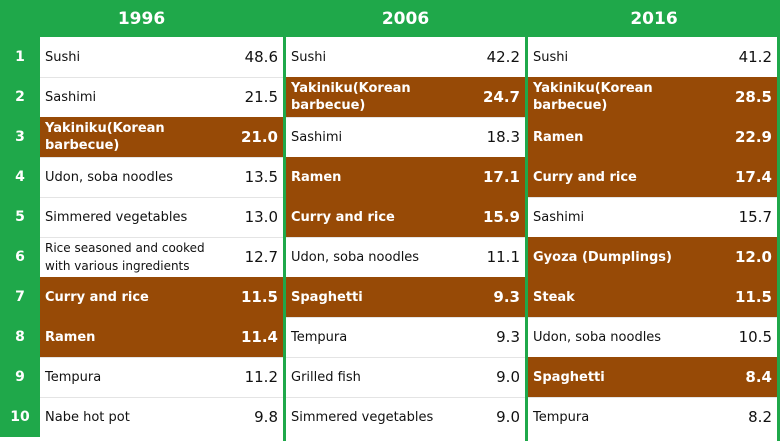 The image size is (780, 441). What do you see at coordinates (161, 57) in the screenshot?
I see `table-row: Sushi 48.6` at bounding box center [161, 57].